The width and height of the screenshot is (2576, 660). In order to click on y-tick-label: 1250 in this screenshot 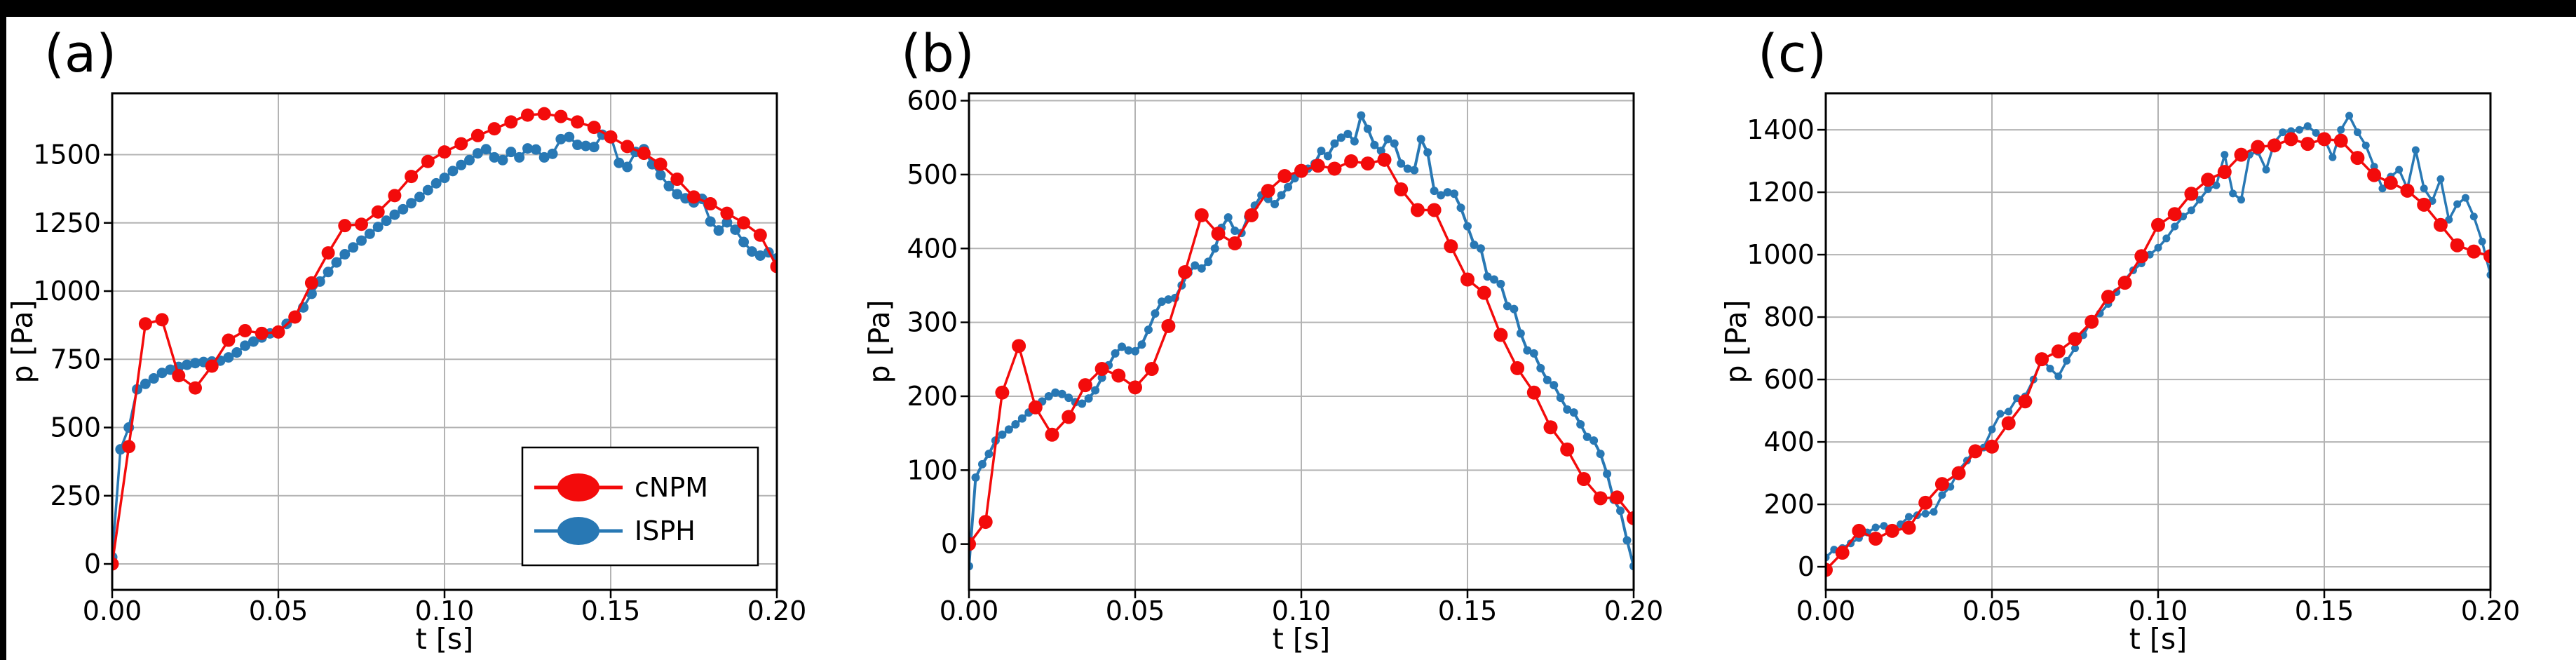, I will do `click(67, 223)`.